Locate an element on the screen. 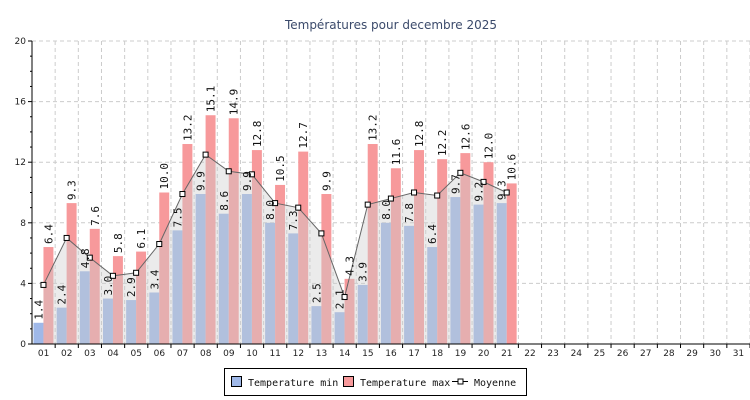 The width and height of the screenshot is (750, 400). x-tick-label: 28 is located at coordinates (669, 354).